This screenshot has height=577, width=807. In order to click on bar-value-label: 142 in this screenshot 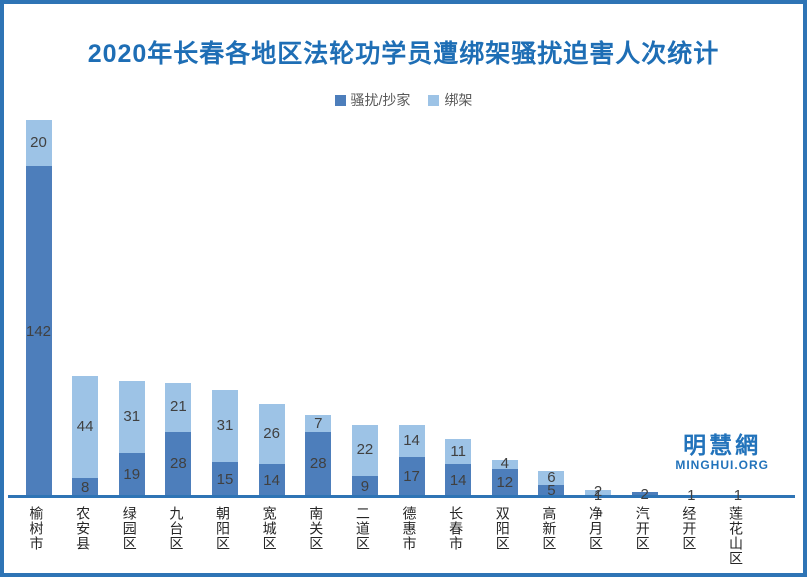, I will do `click(38, 331)`.